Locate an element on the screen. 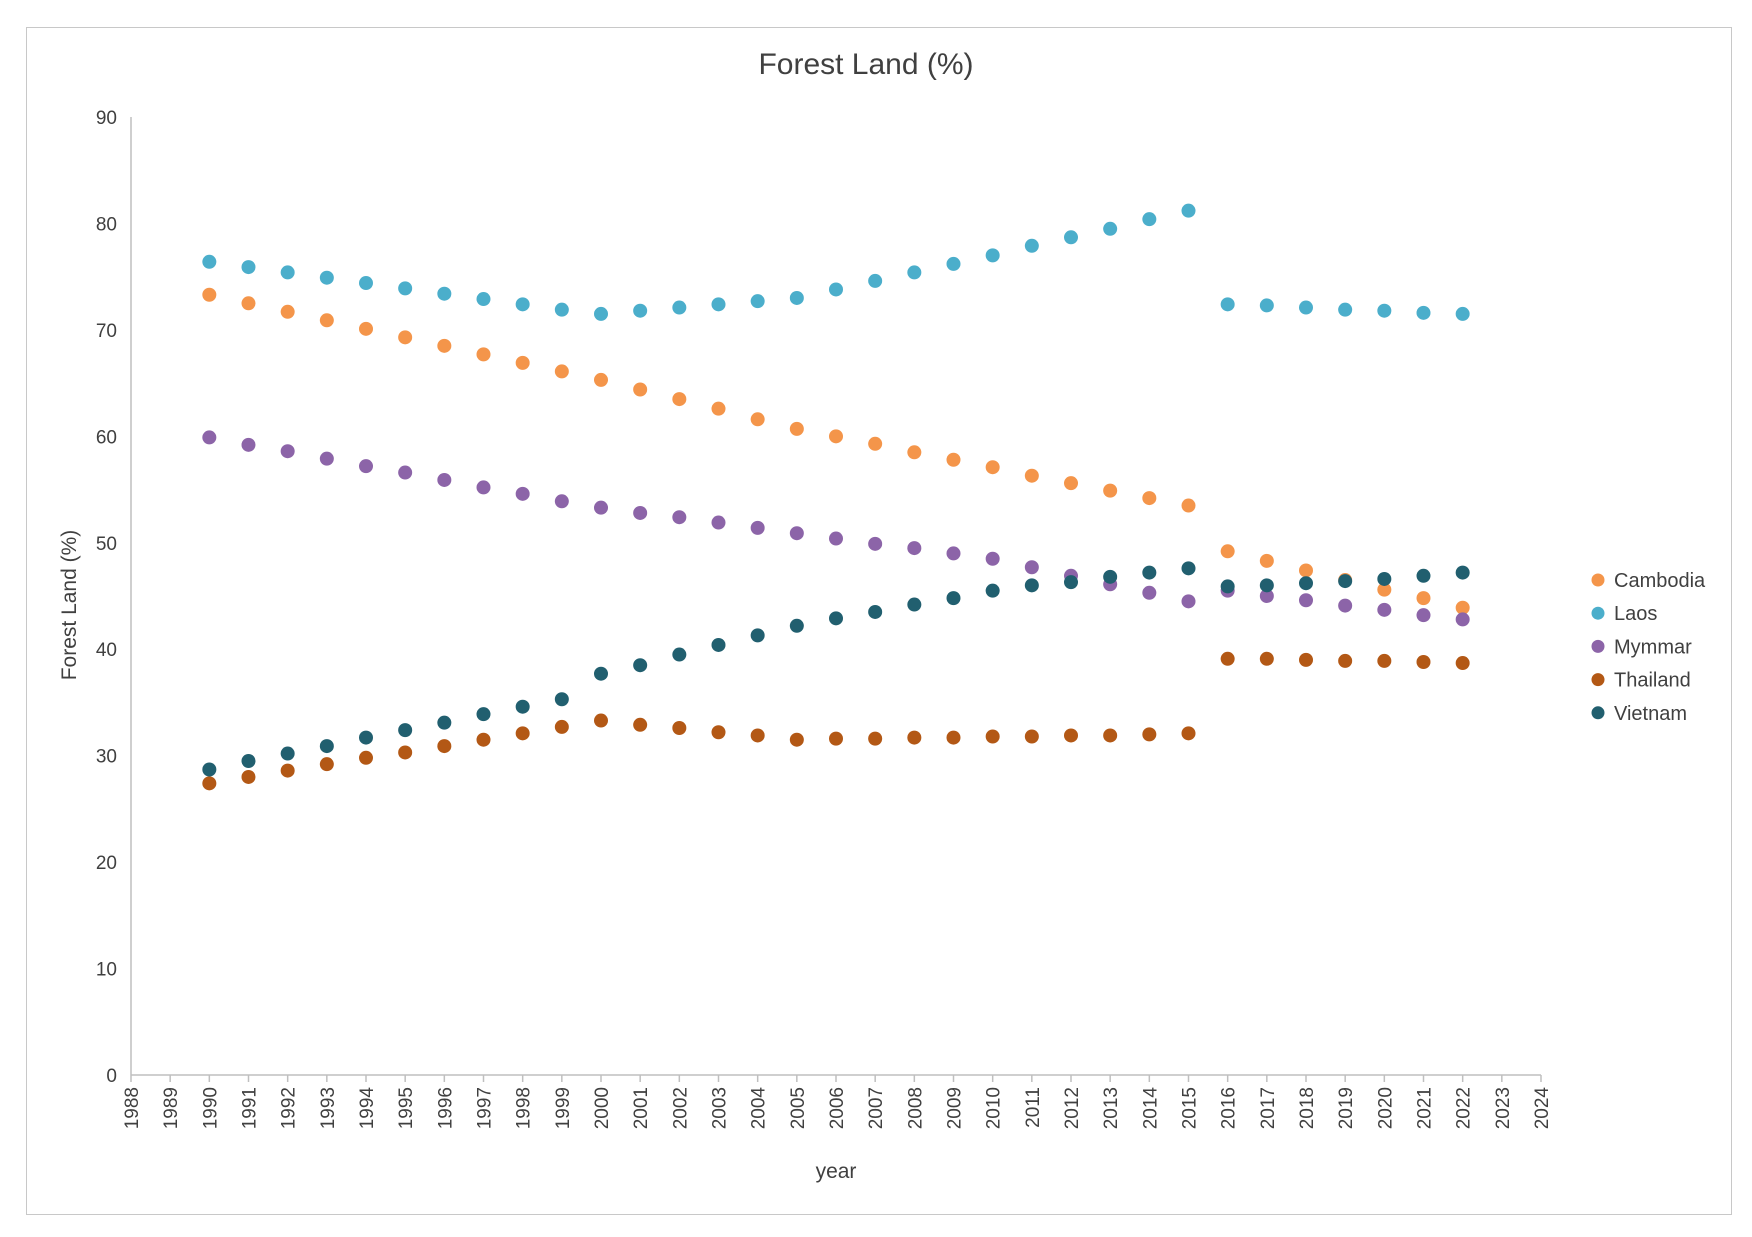 This screenshot has width=1752, height=1237. x-tick-label: 1998 is located at coordinates (524, 1108).